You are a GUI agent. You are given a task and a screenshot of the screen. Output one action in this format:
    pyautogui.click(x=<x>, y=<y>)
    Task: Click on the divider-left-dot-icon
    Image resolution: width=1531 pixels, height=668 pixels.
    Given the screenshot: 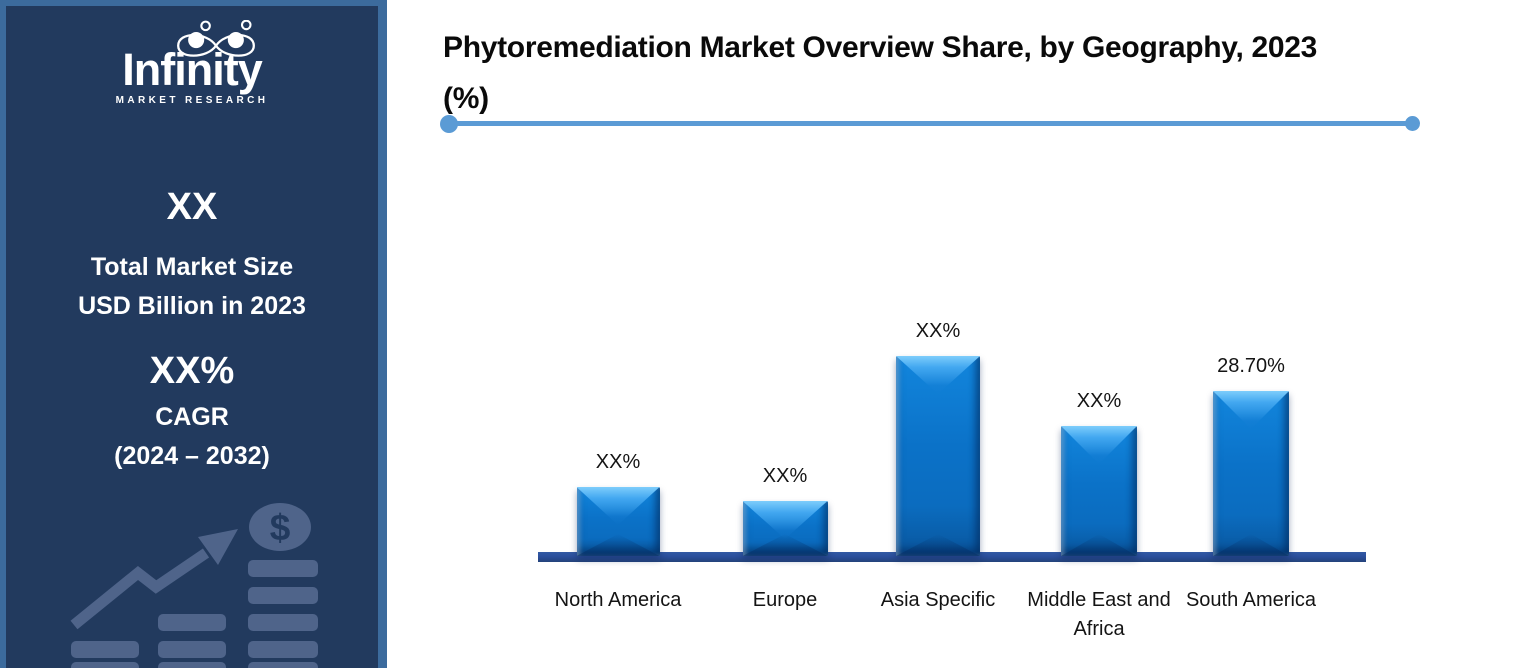 What is the action you would take?
    pyautogui.click(x=449, y=123)
    